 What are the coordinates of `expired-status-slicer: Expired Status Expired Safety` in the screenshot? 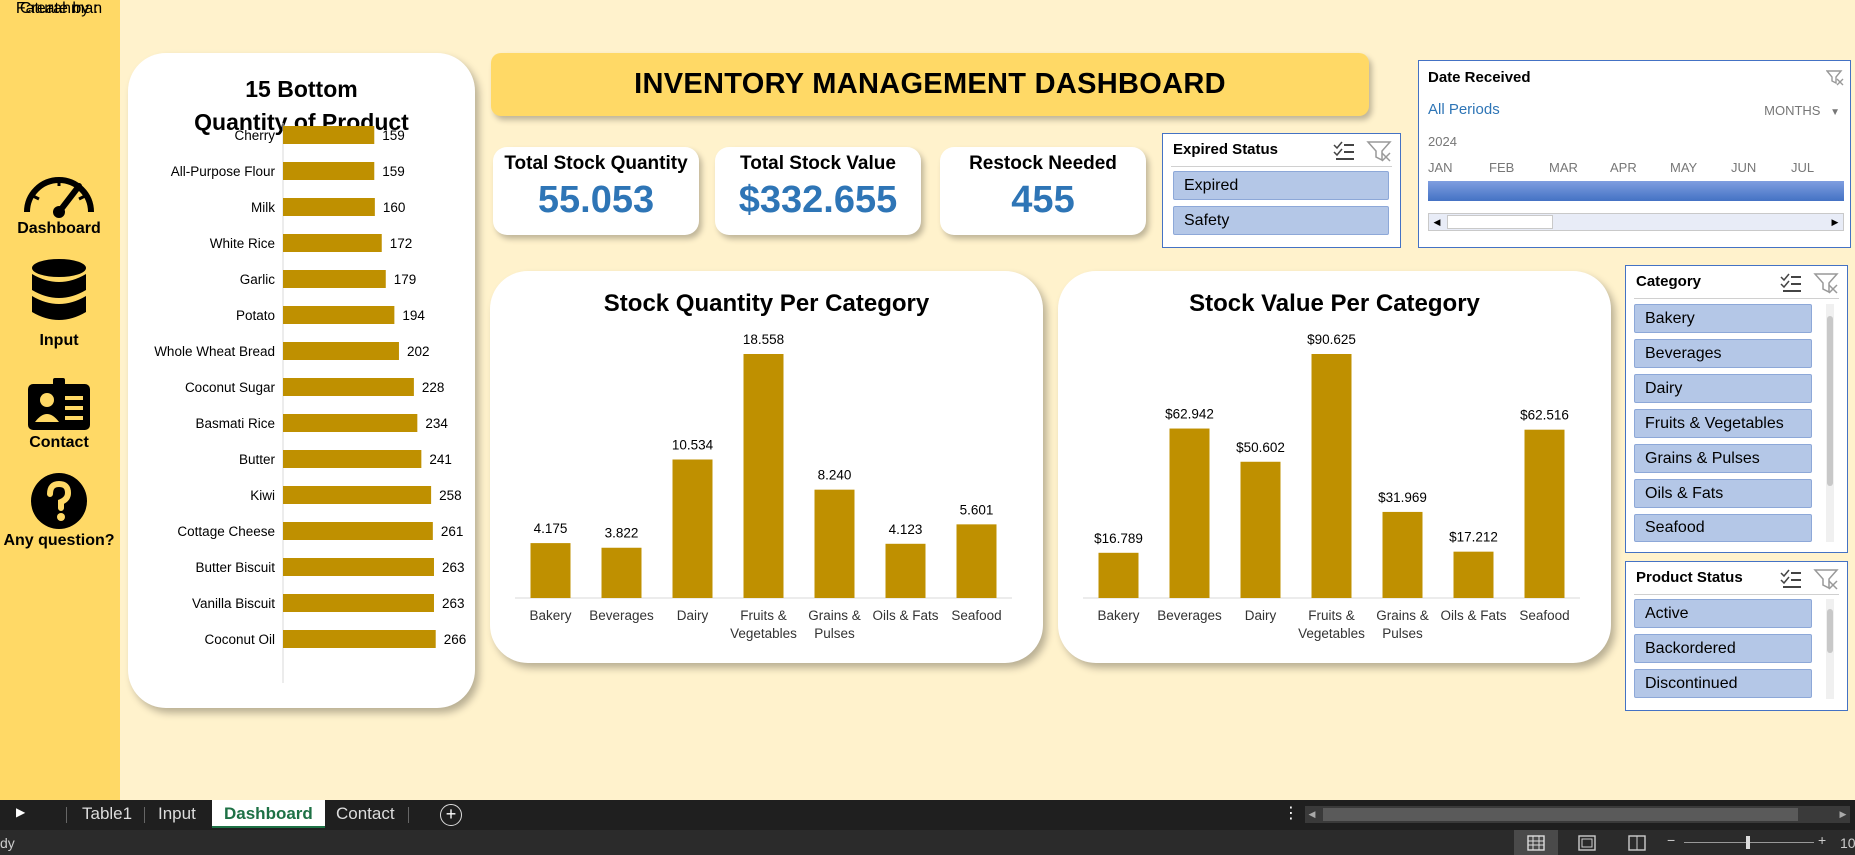 It's located at (1281, 190).